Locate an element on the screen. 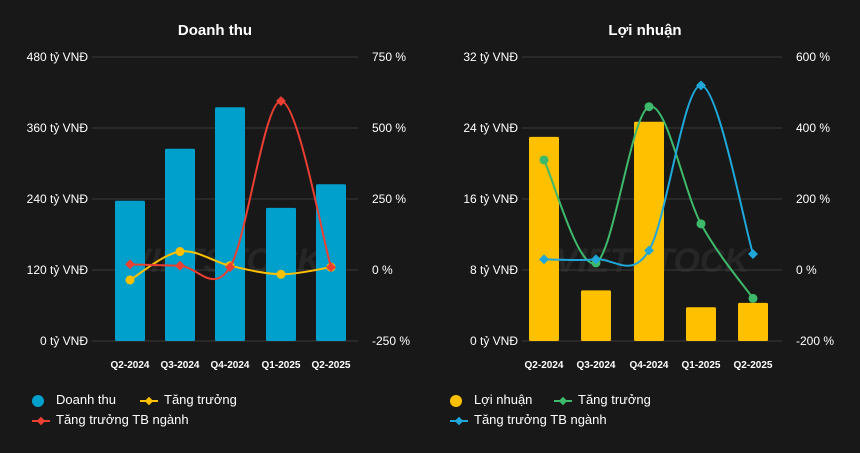  y-tick-right: 400 % is located at coordinates (813, 128).